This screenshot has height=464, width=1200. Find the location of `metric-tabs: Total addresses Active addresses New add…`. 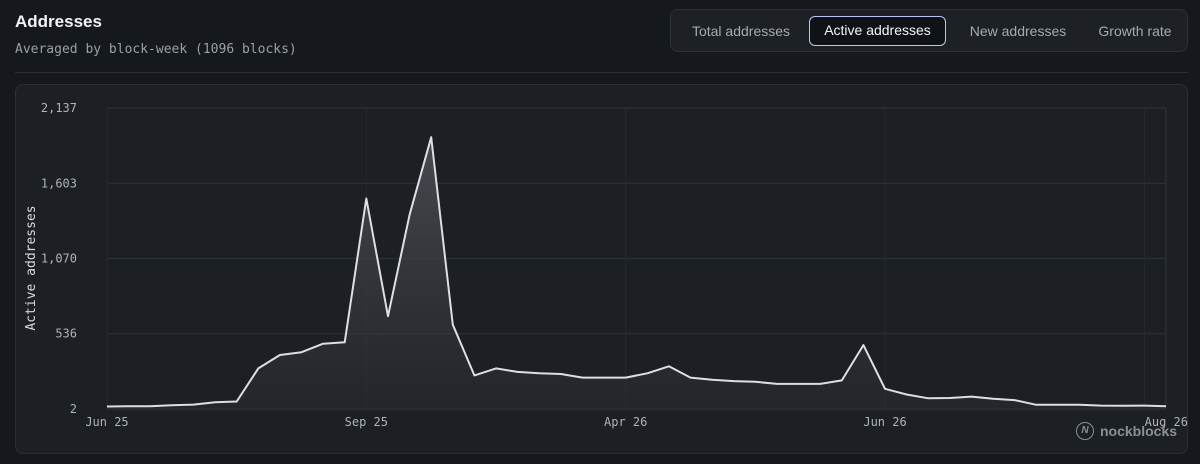

metric-tabs: Total addresses Active addresses New add… is located at coordinates (929, 30).